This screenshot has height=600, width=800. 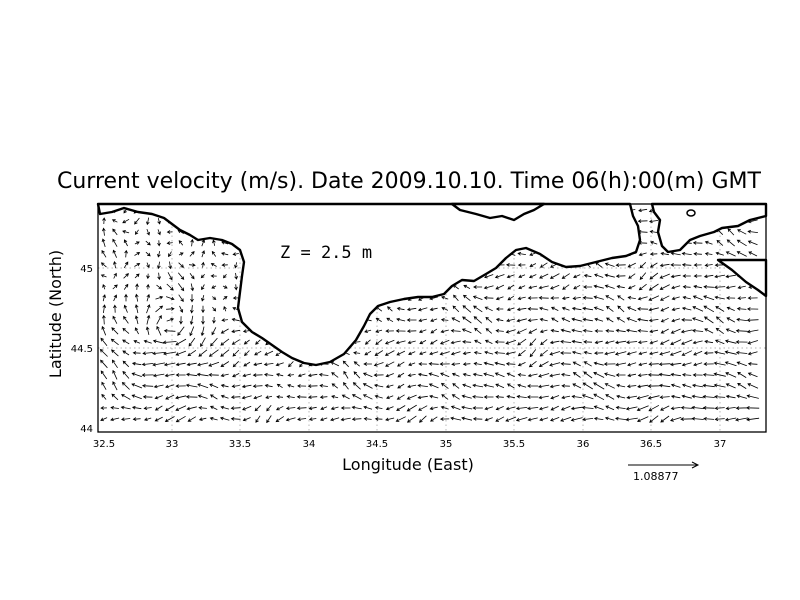 I want to click on x-tick-label: 35.5, so click(x=514, y=444).